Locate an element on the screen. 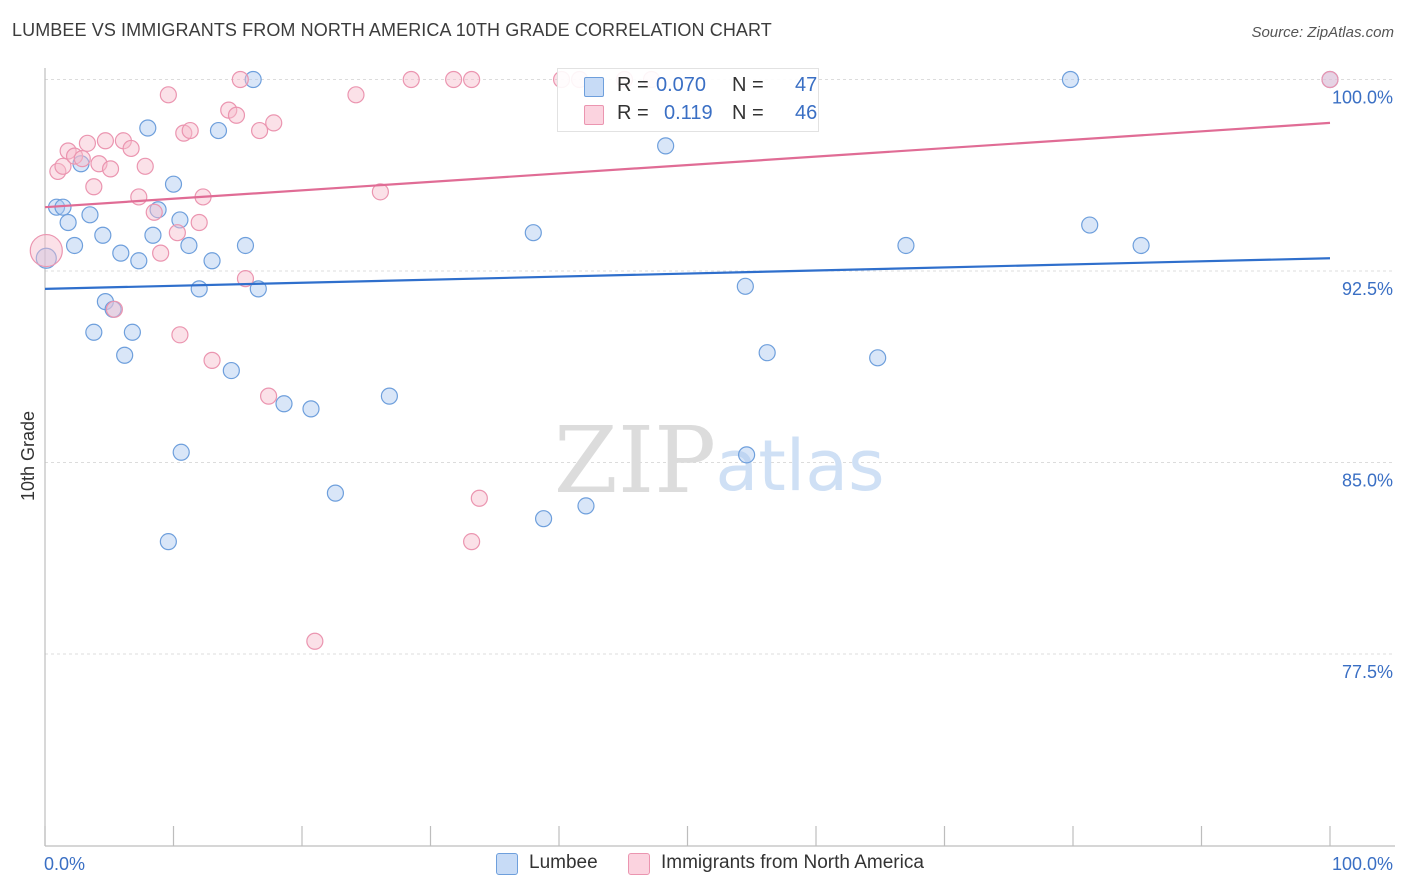  x-tick-label: 100.0% is located at coordinates (1362, 864).